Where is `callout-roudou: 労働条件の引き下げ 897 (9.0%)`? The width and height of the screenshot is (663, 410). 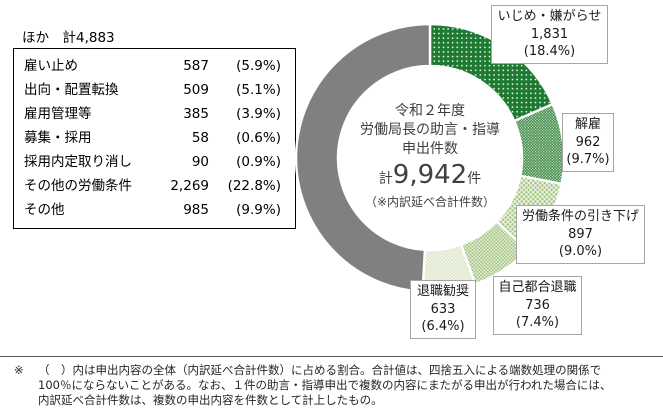 callout-roudou: 労働条件の引き下げ 897 (9.0%) is located at coordinates (580, 234).